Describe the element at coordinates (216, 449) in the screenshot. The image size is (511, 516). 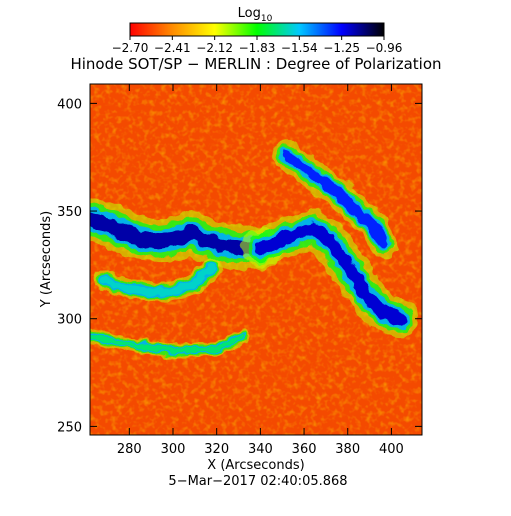
I see `x-tick-label-320: 320` at that location.